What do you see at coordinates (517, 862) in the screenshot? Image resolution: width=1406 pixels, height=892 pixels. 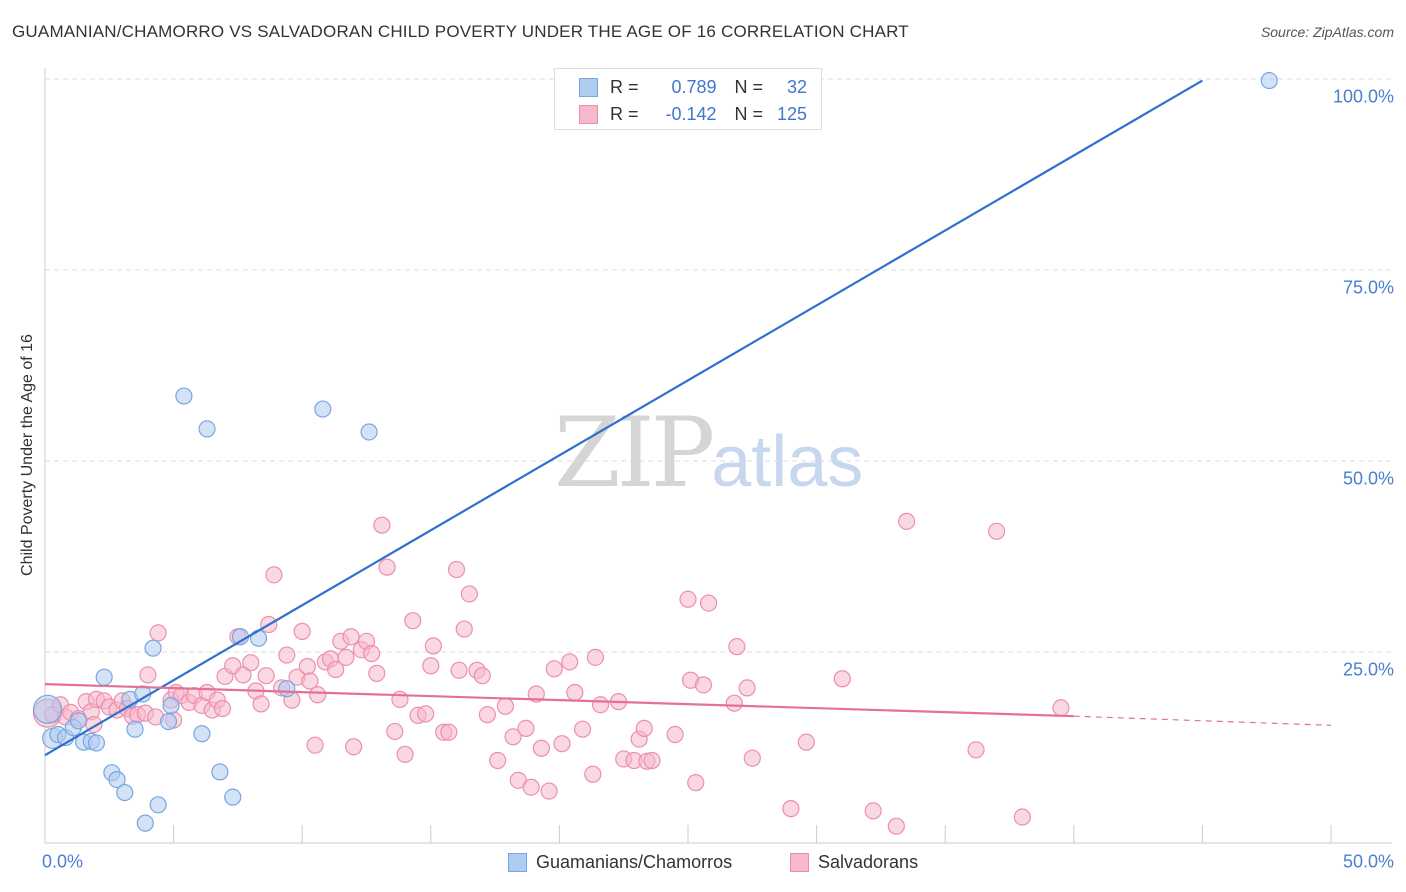 I see `bottom-legend-swatch-guamanians` at bounding box center [517, 862].